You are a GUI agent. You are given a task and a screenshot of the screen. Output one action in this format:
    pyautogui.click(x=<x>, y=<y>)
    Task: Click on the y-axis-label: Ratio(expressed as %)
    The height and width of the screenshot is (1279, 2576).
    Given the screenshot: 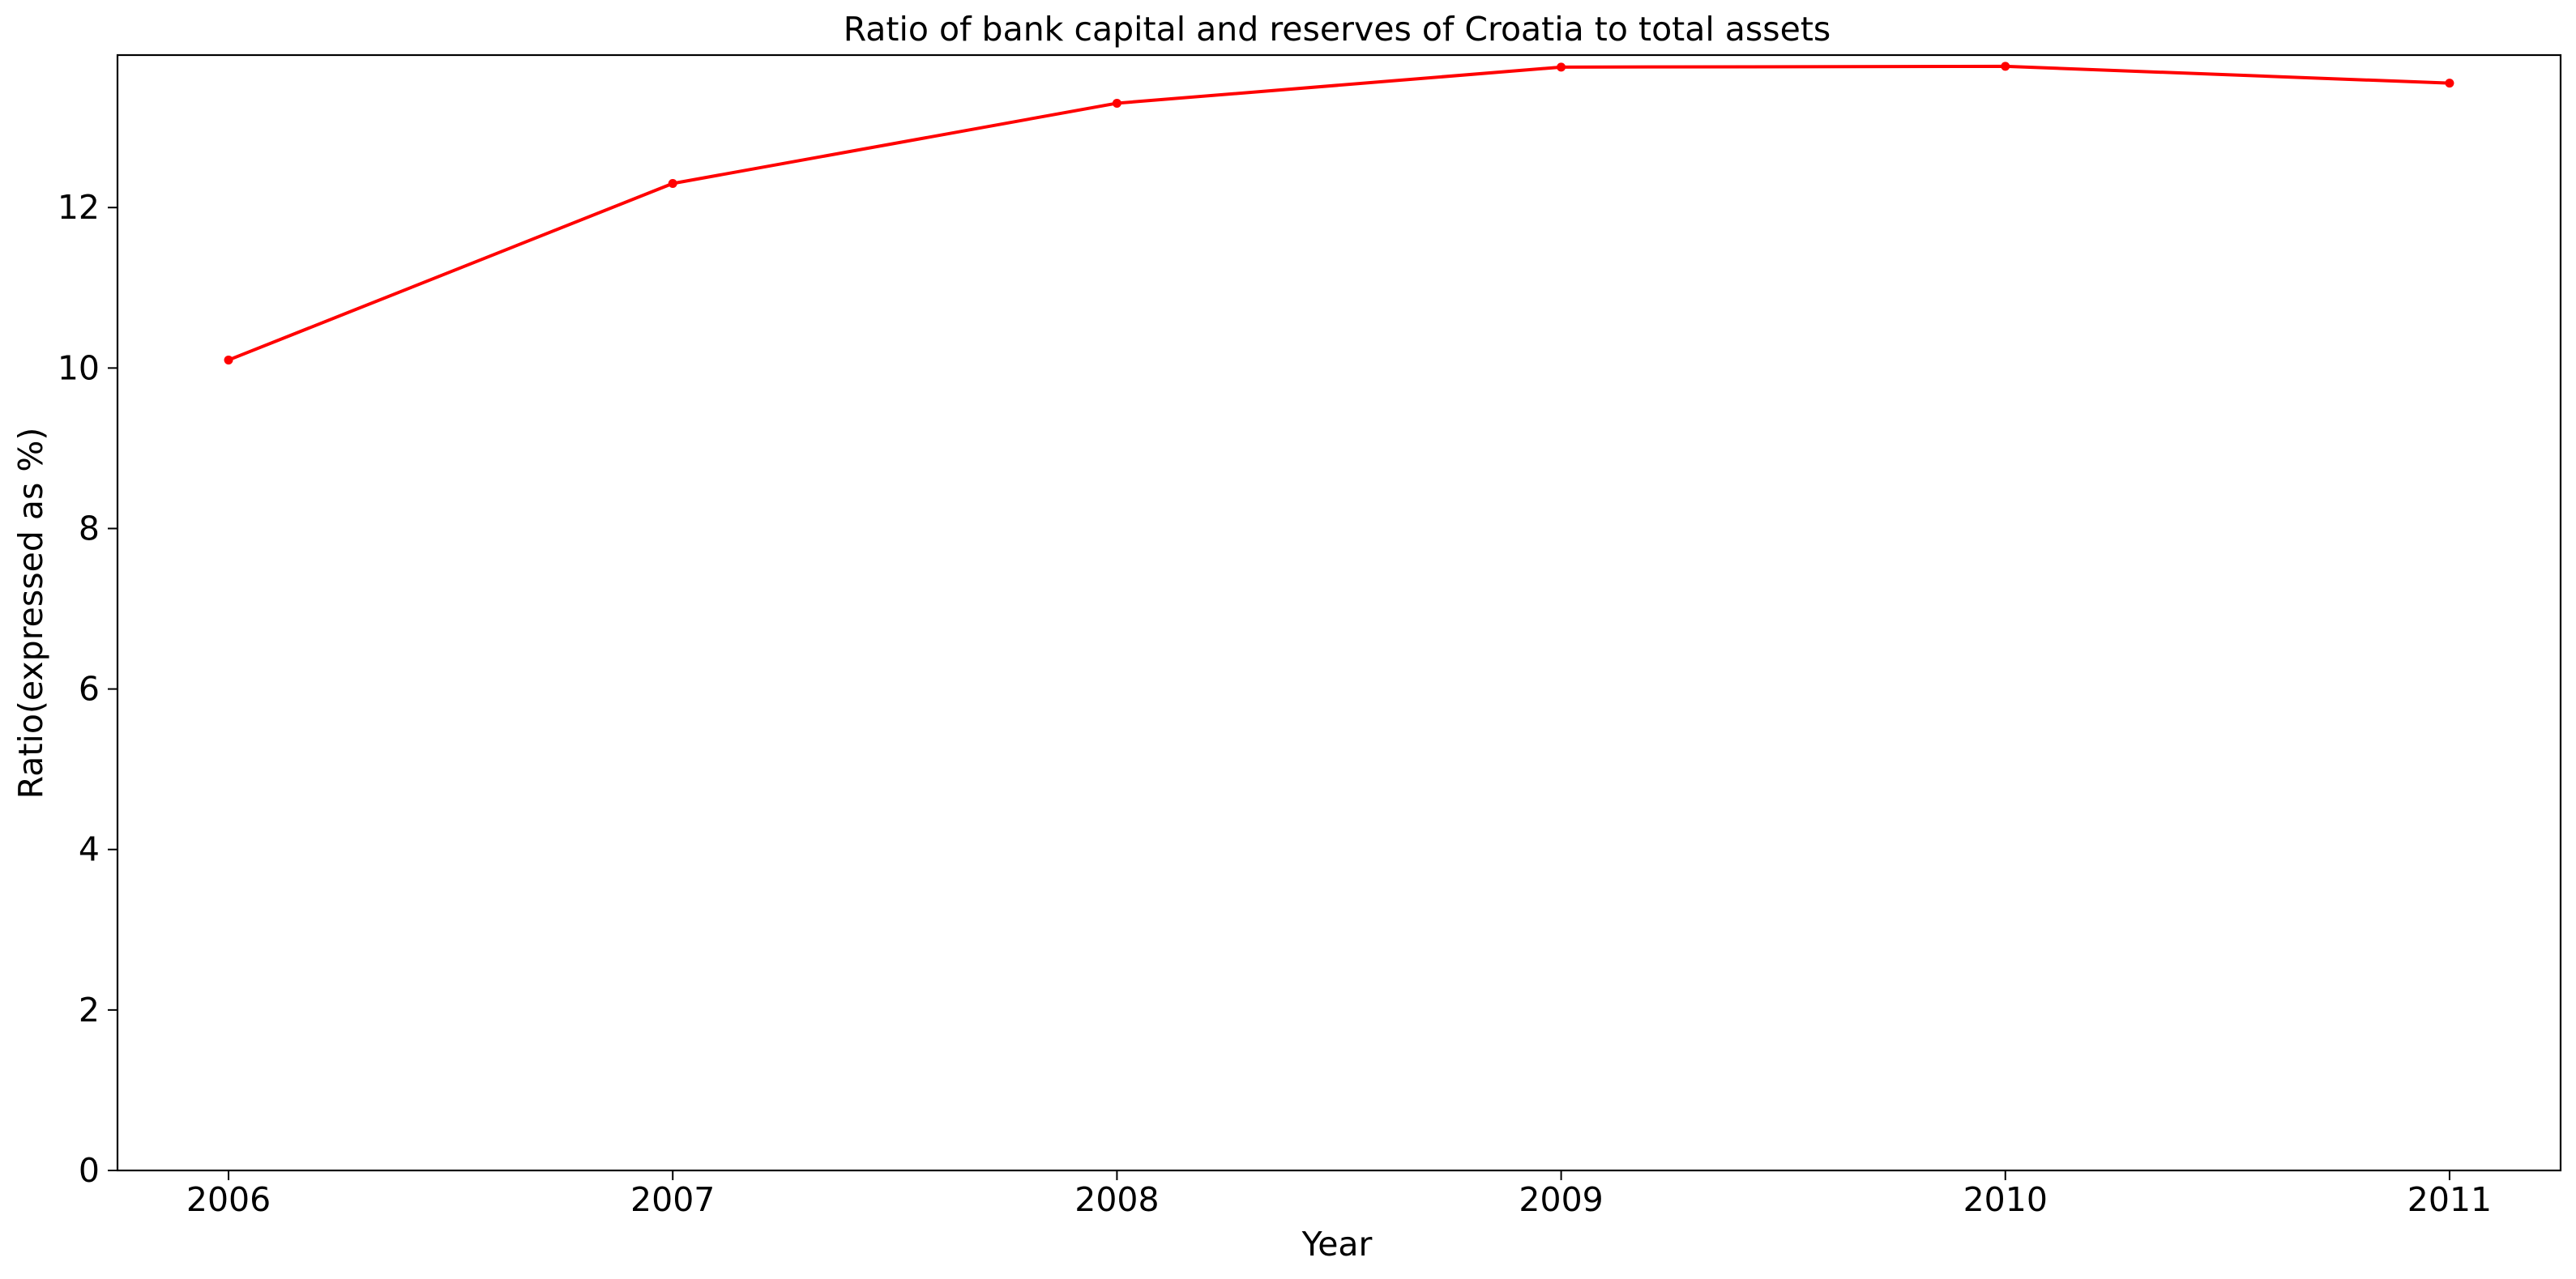 What is the action you would take?
    pyautogui.click(x=30, y=613)
    